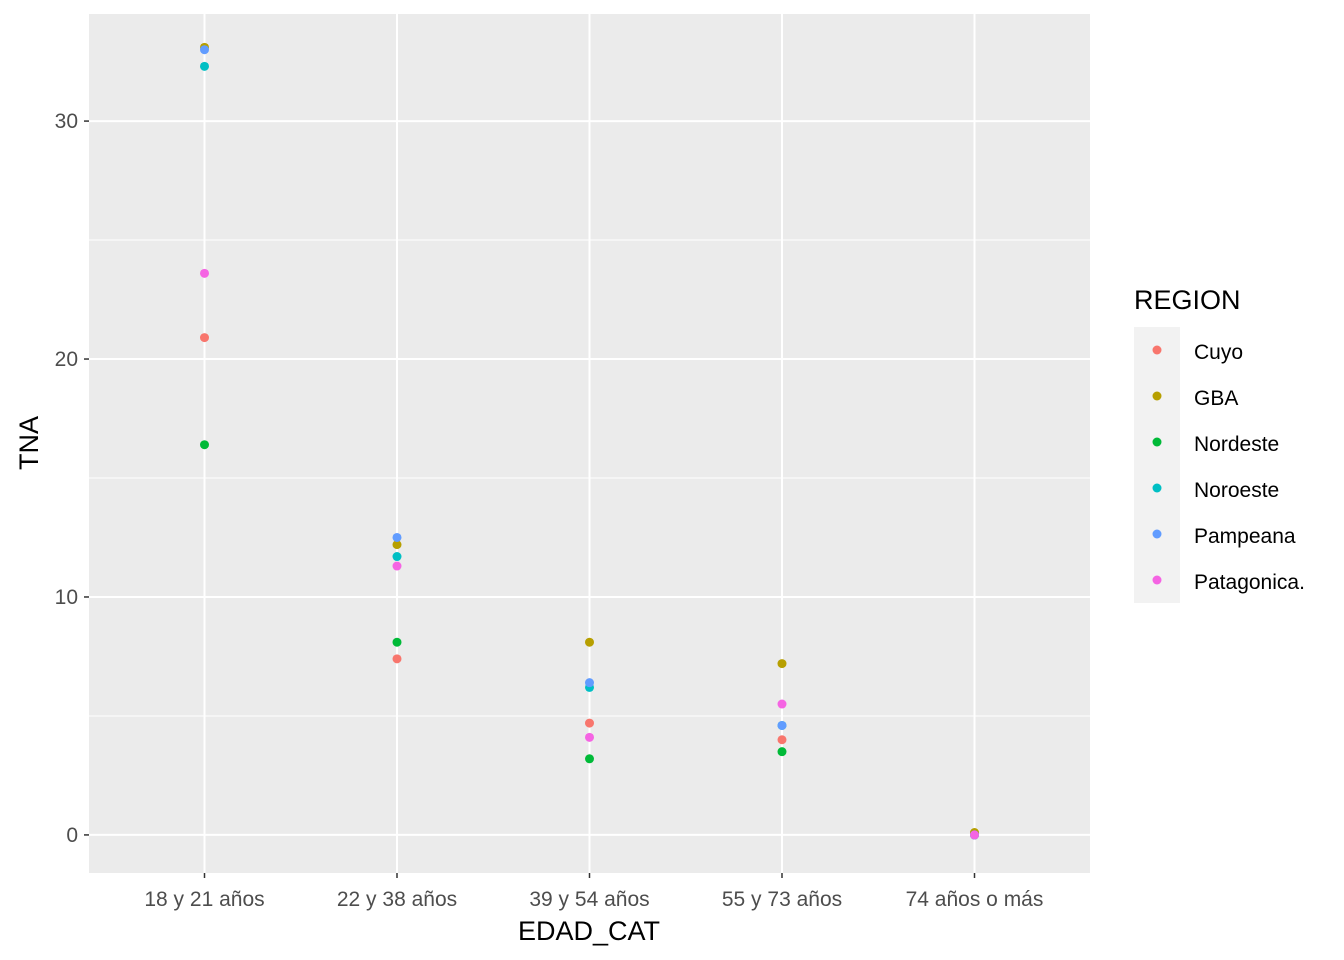  What do you see at coordinates (1187, 300) in the screenshot?
I see `legend-title: REGION` at bounding box center [1187, 300].